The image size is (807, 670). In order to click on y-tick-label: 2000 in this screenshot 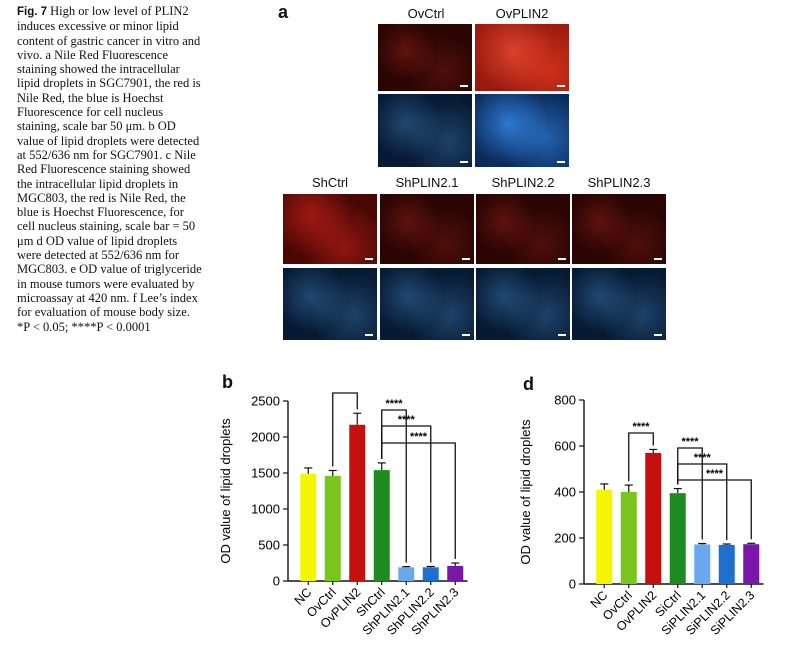, I will do `click(265, 437)`.